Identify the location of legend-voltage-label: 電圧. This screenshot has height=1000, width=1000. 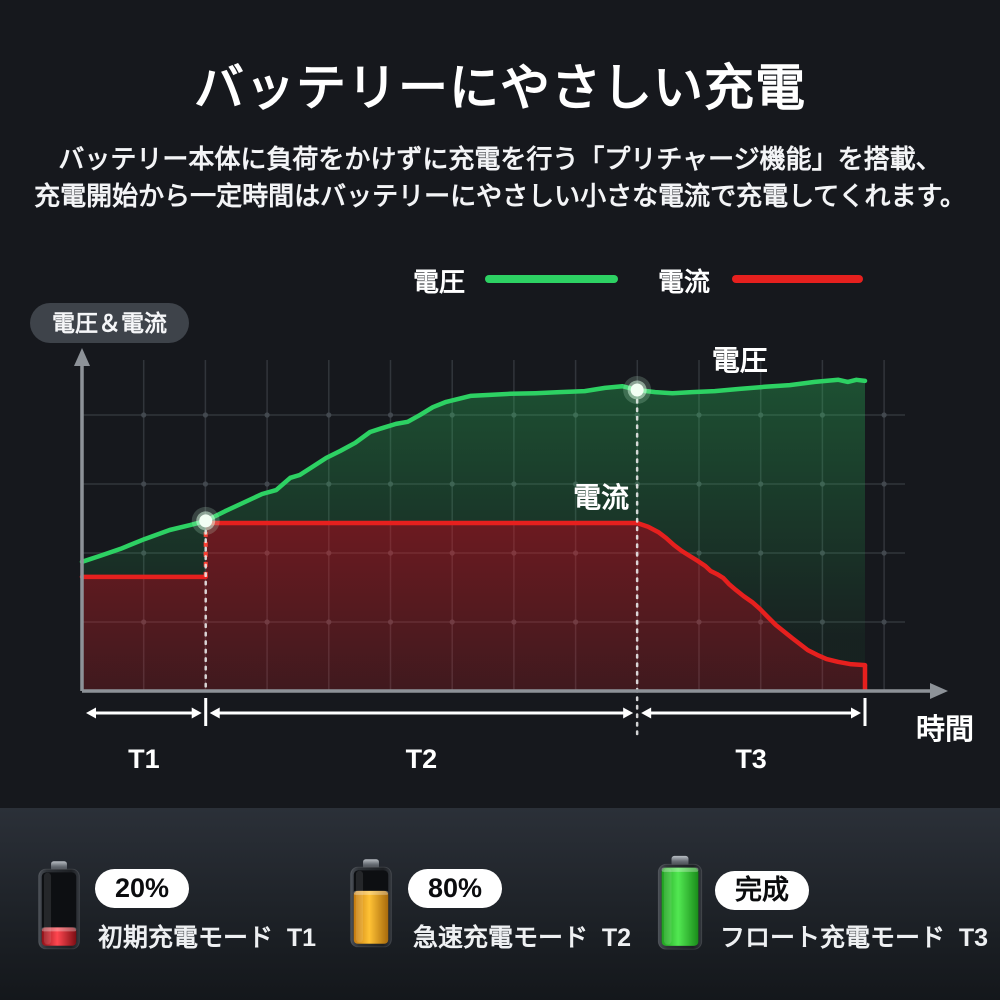
(439, 282).